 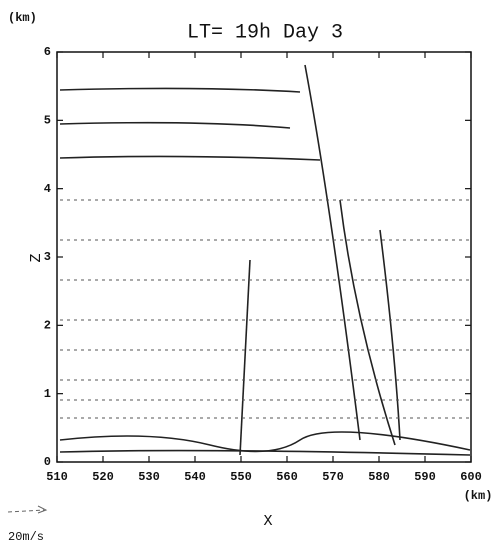 What do you see at coordinates (47, 189) in the screenshot?
I see `y-tick-label: 4` at bounding box center [47, 189].